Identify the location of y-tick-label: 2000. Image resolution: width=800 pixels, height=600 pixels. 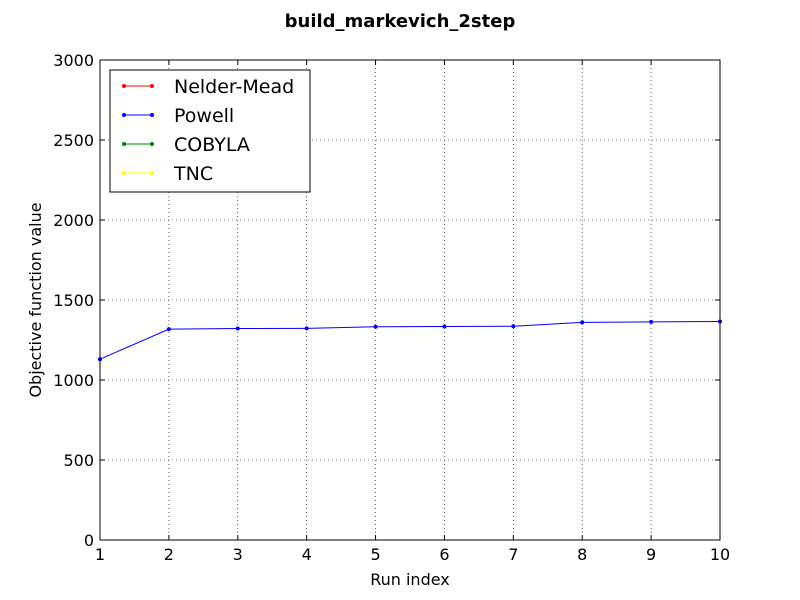
(73, 220).